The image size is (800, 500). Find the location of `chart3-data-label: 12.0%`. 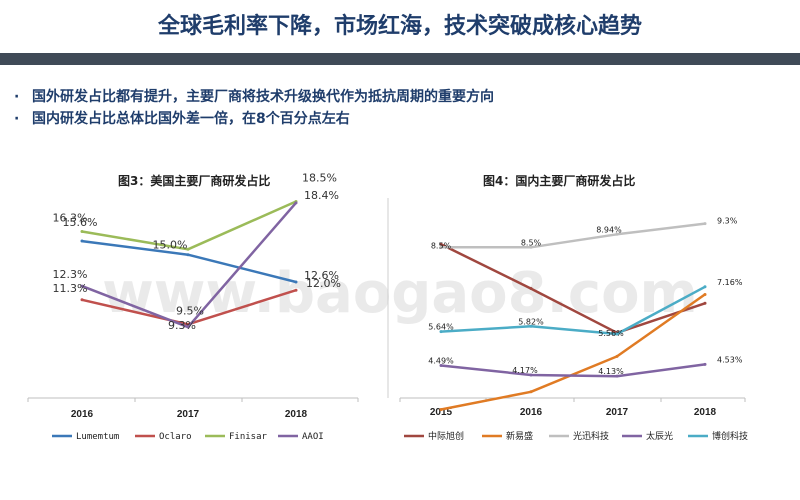

chart3-data-label: 12.0% is located at coordinates (323, 283).